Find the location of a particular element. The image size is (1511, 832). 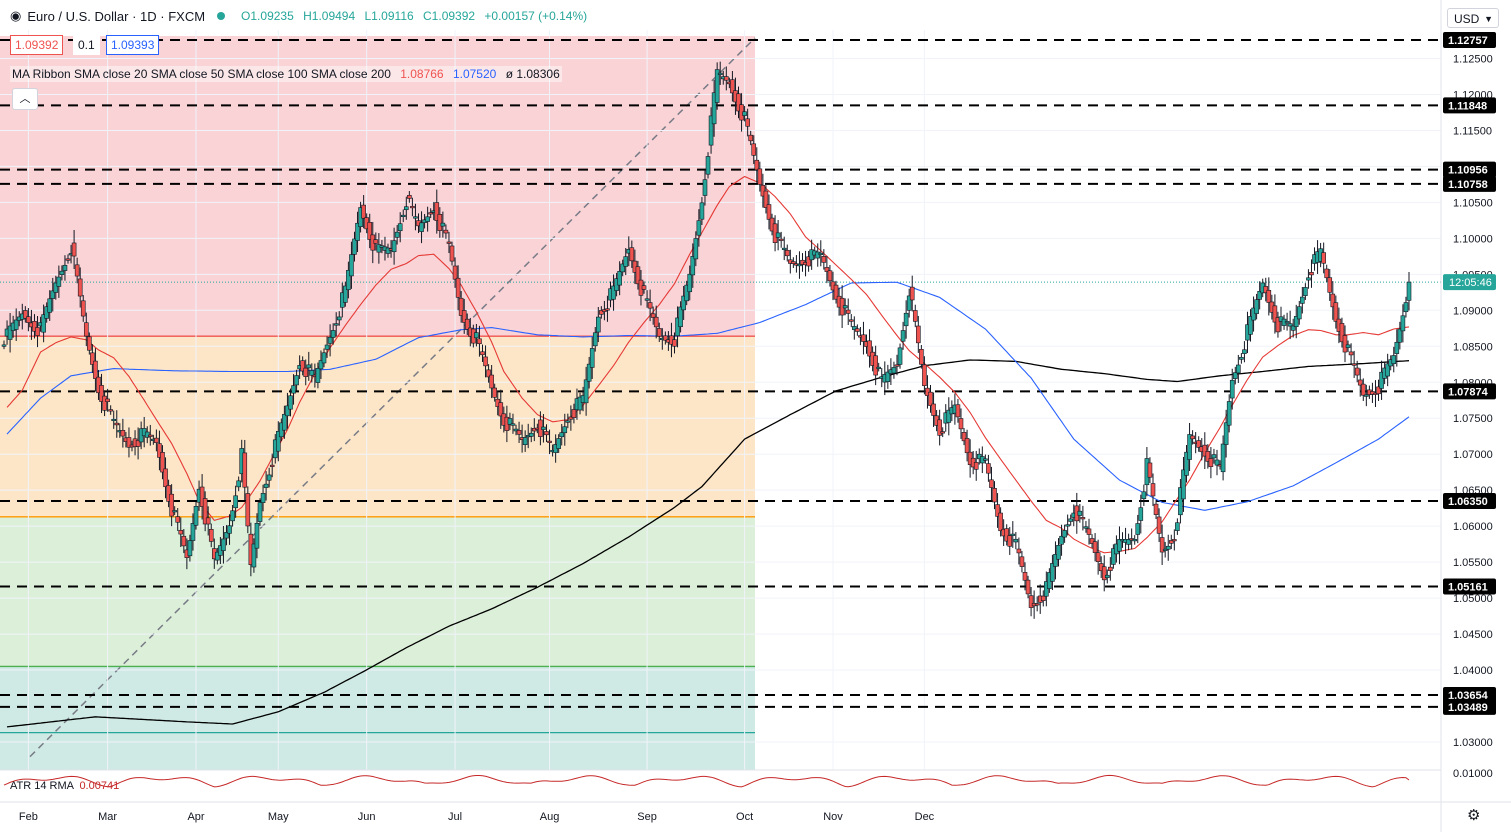

atr-legend: ATR 14 RMA 0.00741 is located at coordinates (64, 786).